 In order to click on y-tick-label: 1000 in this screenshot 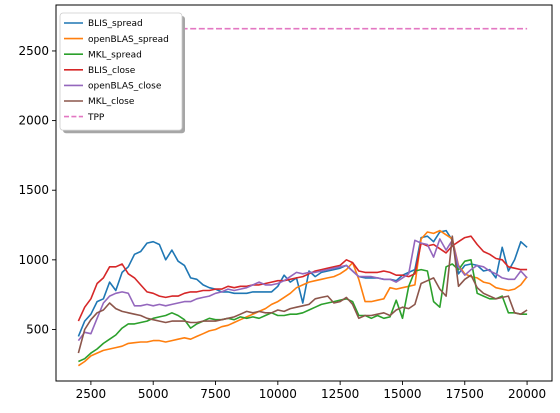, I will do `click(33, 260)`.